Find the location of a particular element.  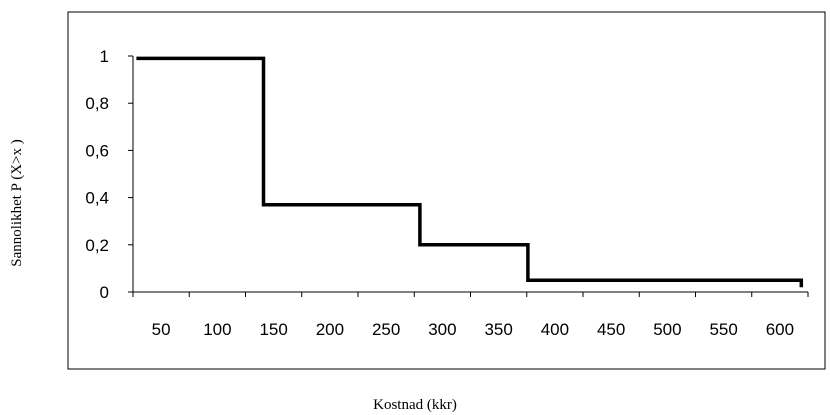

x-tick-label: 200 is located at coordinates (330, 329).